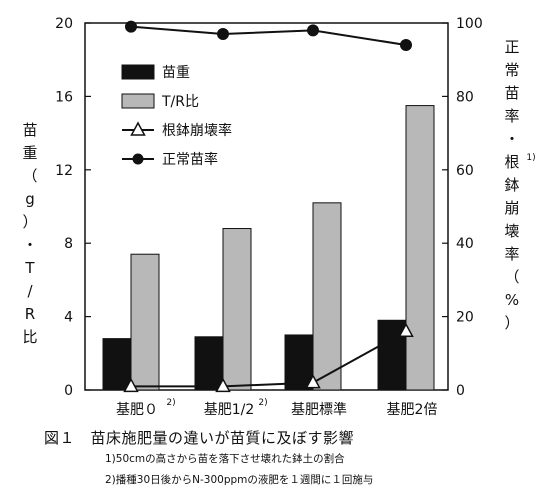 Image resolution: width=546 pixels, height=498 pixels. I want to click on right-axis-label-char: ・, so click(511, 139).